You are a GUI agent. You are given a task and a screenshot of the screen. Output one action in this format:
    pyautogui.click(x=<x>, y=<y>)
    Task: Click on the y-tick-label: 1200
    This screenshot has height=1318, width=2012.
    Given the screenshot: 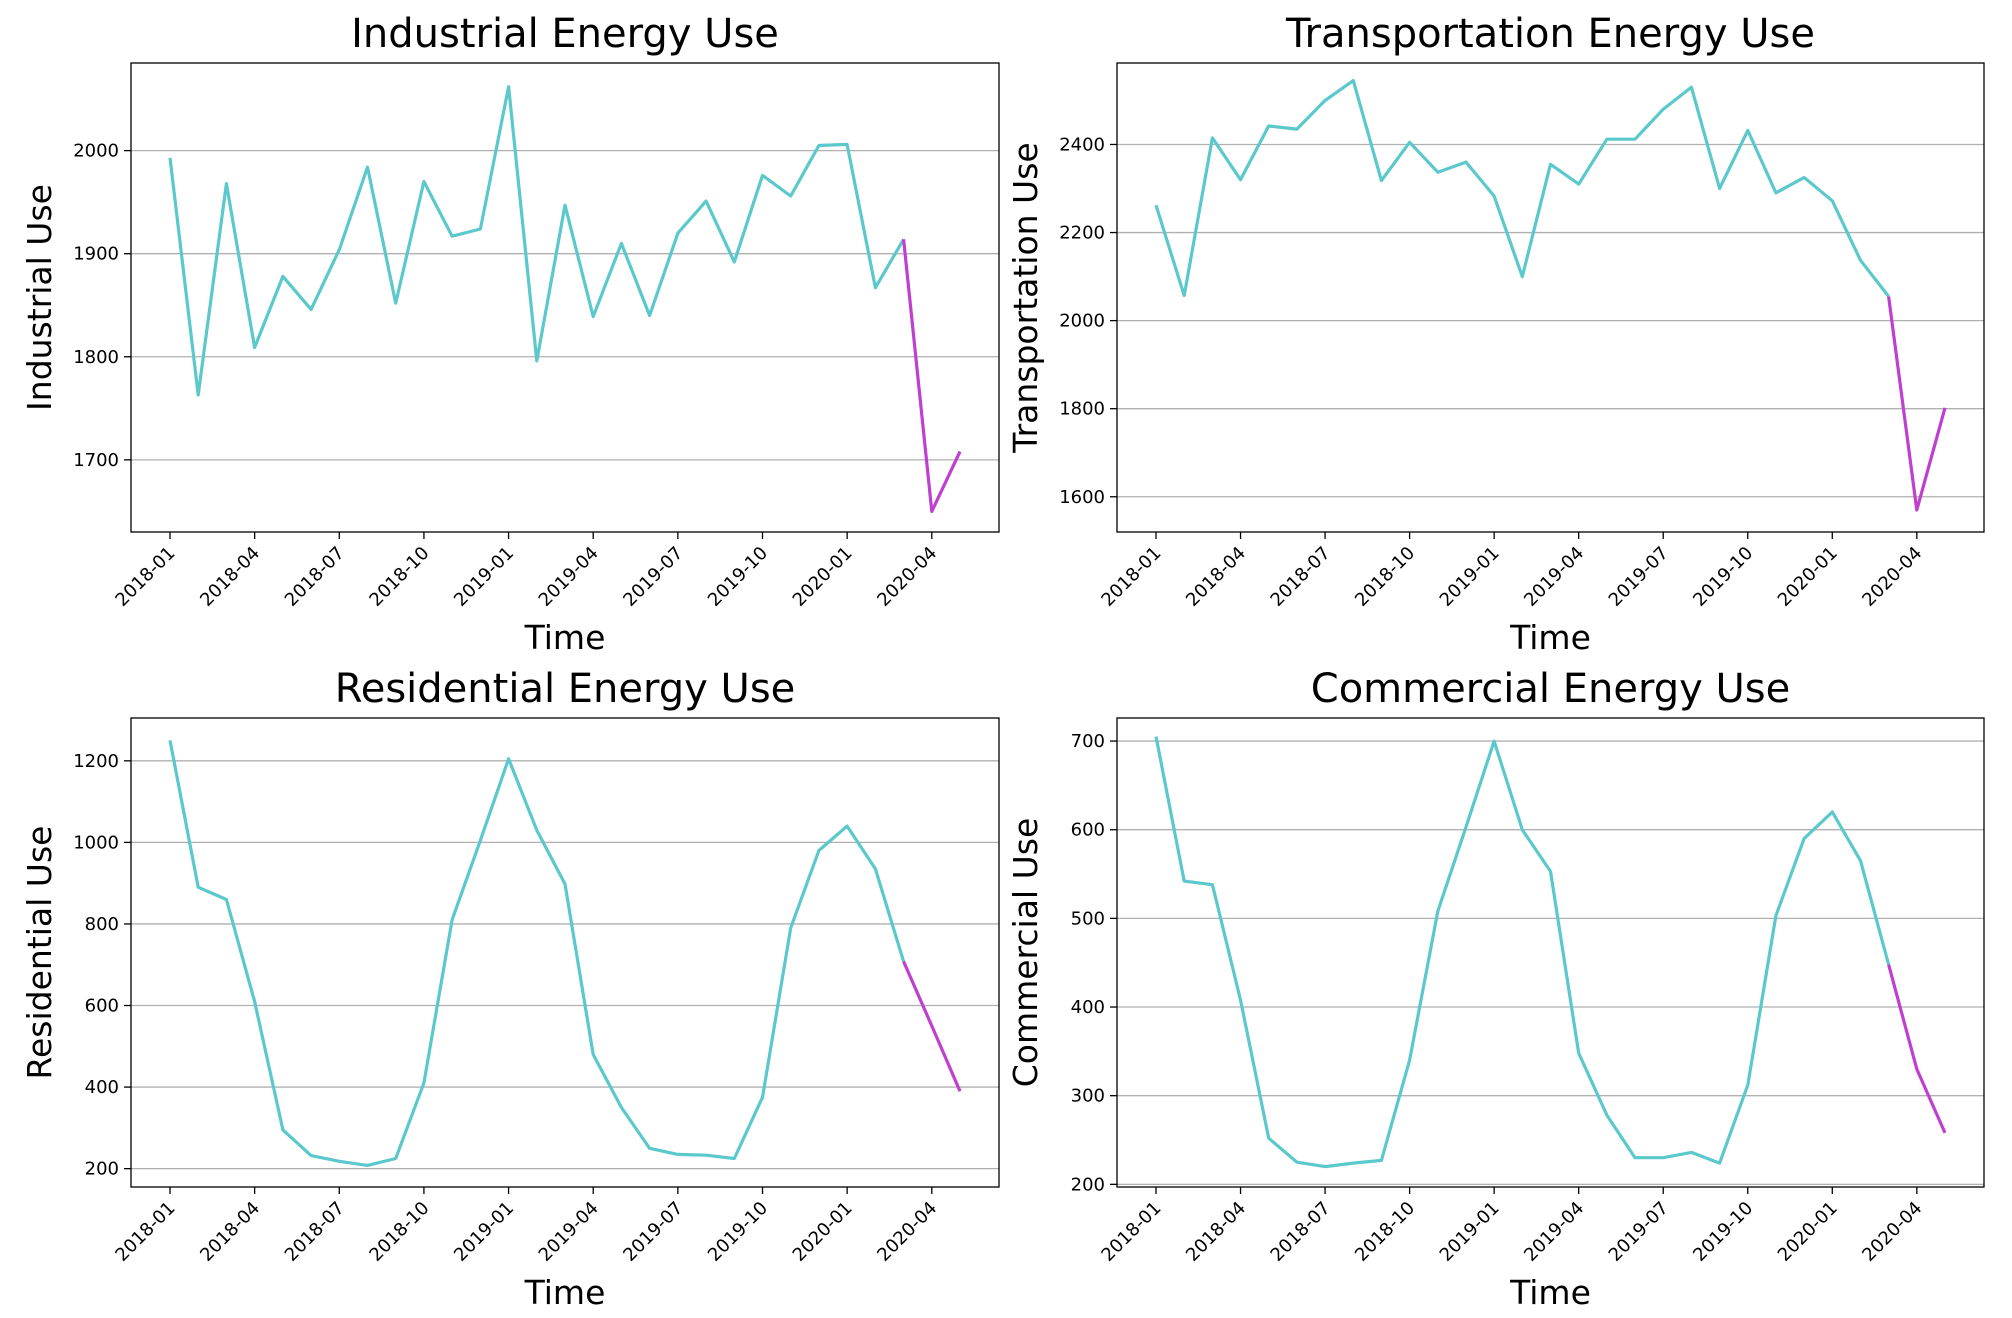 What is the action you would take?
    pyautogui.click(x=96, y=761)
    